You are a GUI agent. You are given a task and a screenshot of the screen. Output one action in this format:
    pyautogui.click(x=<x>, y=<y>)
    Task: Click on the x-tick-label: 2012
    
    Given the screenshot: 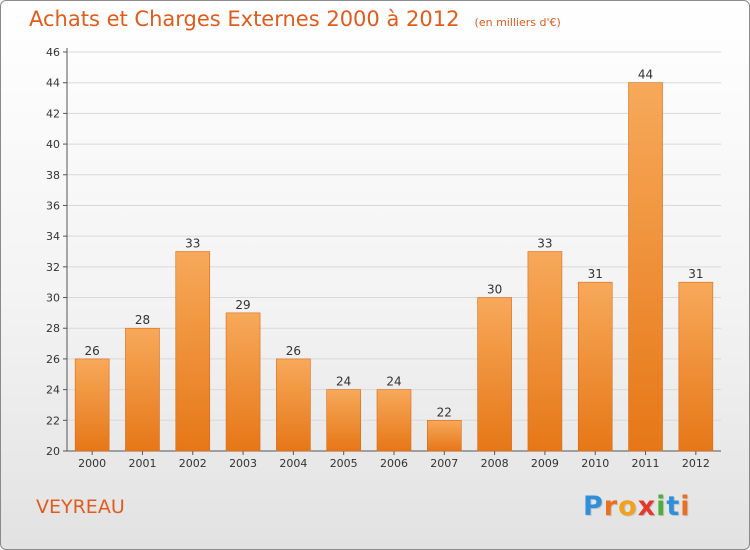 What is the action you would take?
    pyautogui.click(x=696, y=463)
    